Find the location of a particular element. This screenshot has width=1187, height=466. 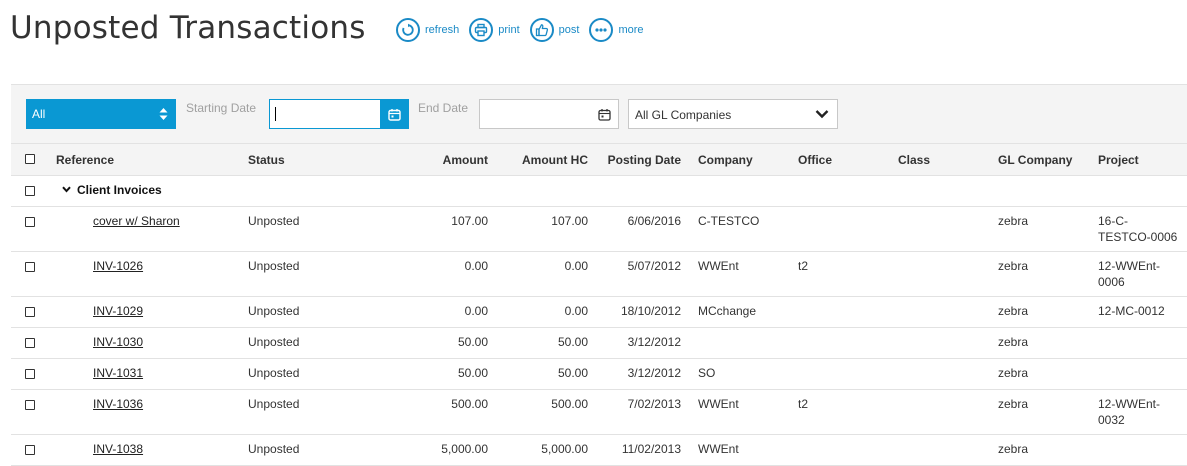

gl-company-select: All GL Companies is located at coordinates (733, 114).